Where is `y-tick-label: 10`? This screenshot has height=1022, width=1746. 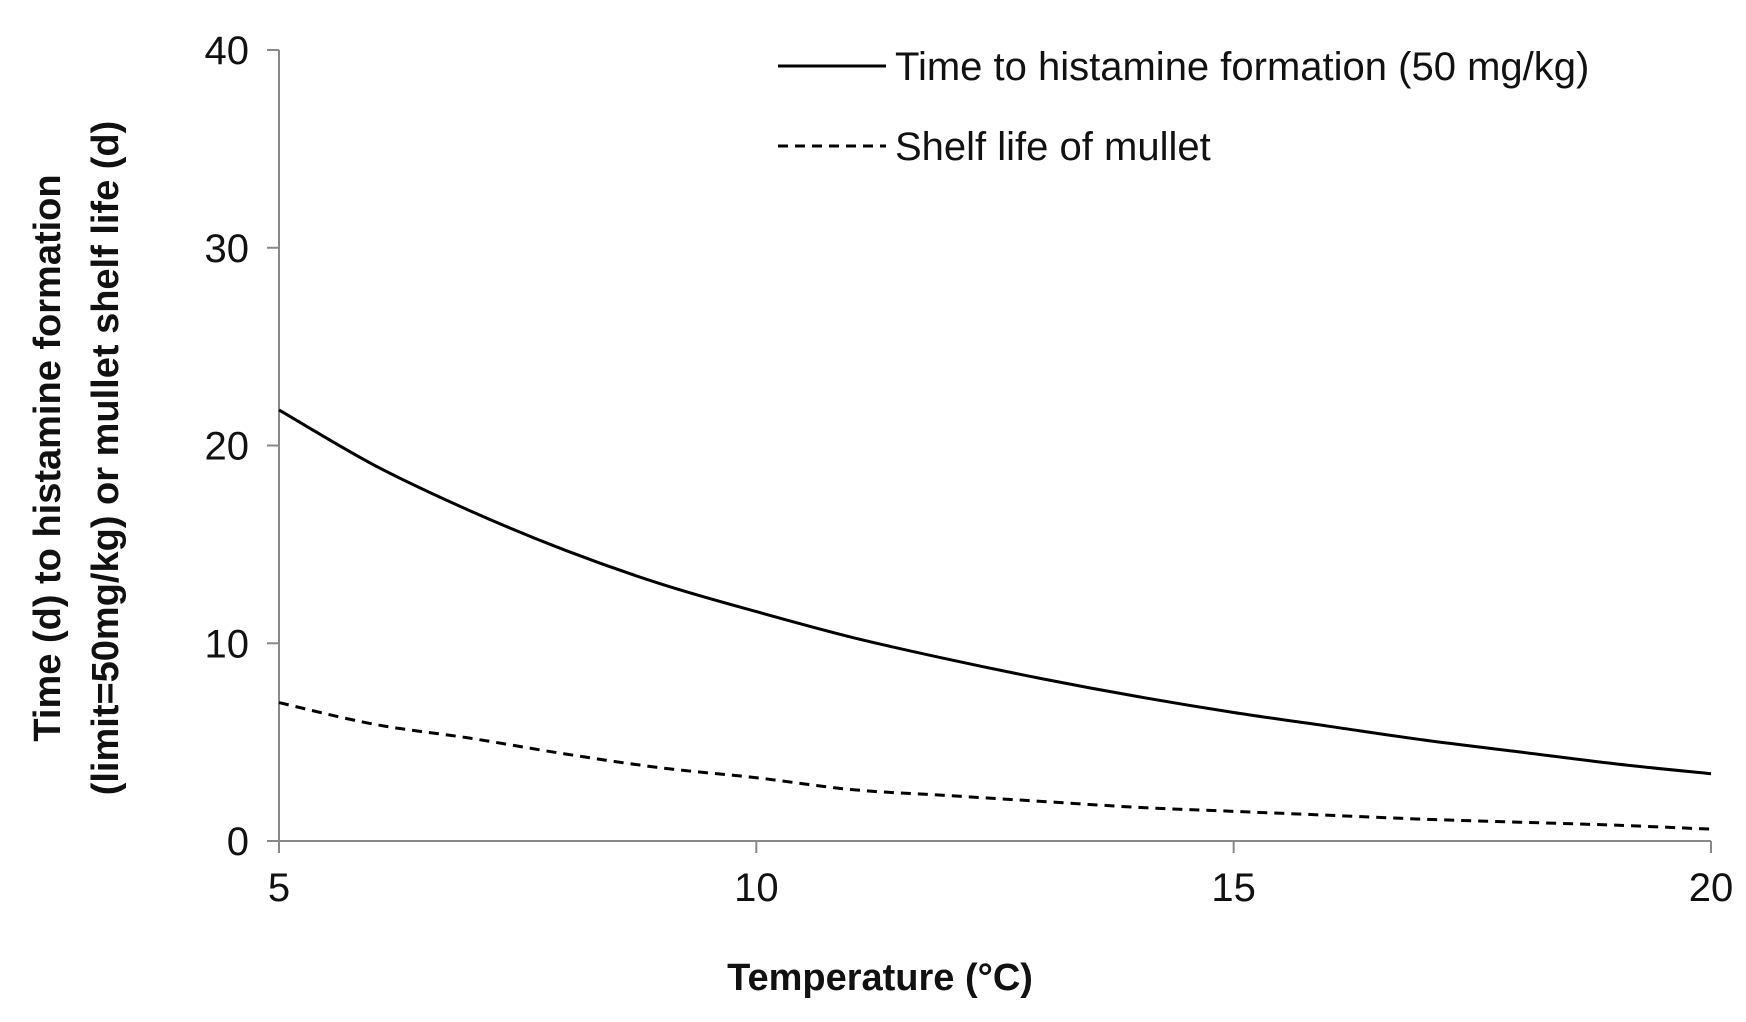 y-tick-label: 10 is located at coordinates (227, 644).